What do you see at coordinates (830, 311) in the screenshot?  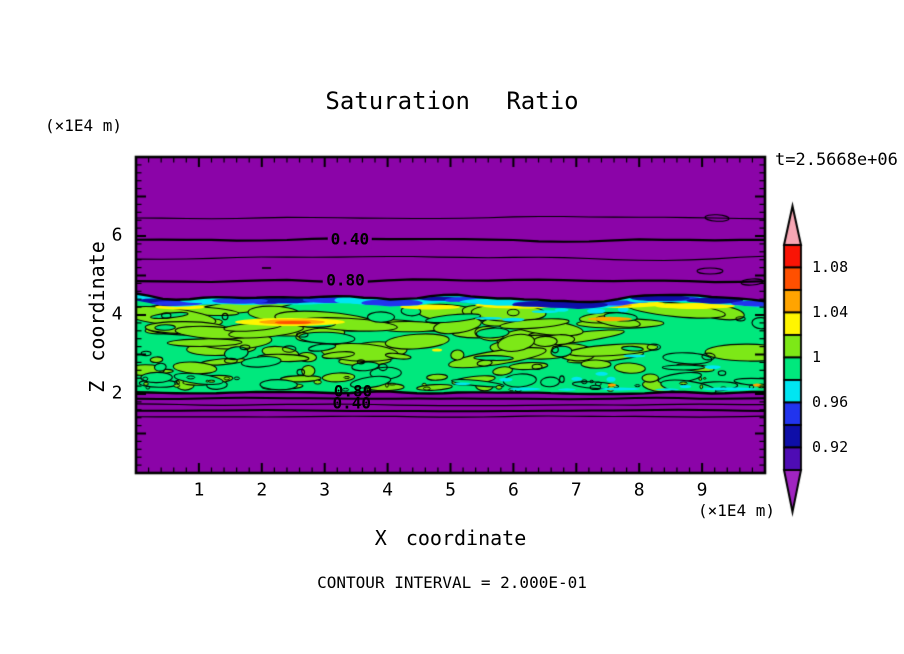 I see `colorbar-tick-label: 1.04` at bounding box center [830, 311].